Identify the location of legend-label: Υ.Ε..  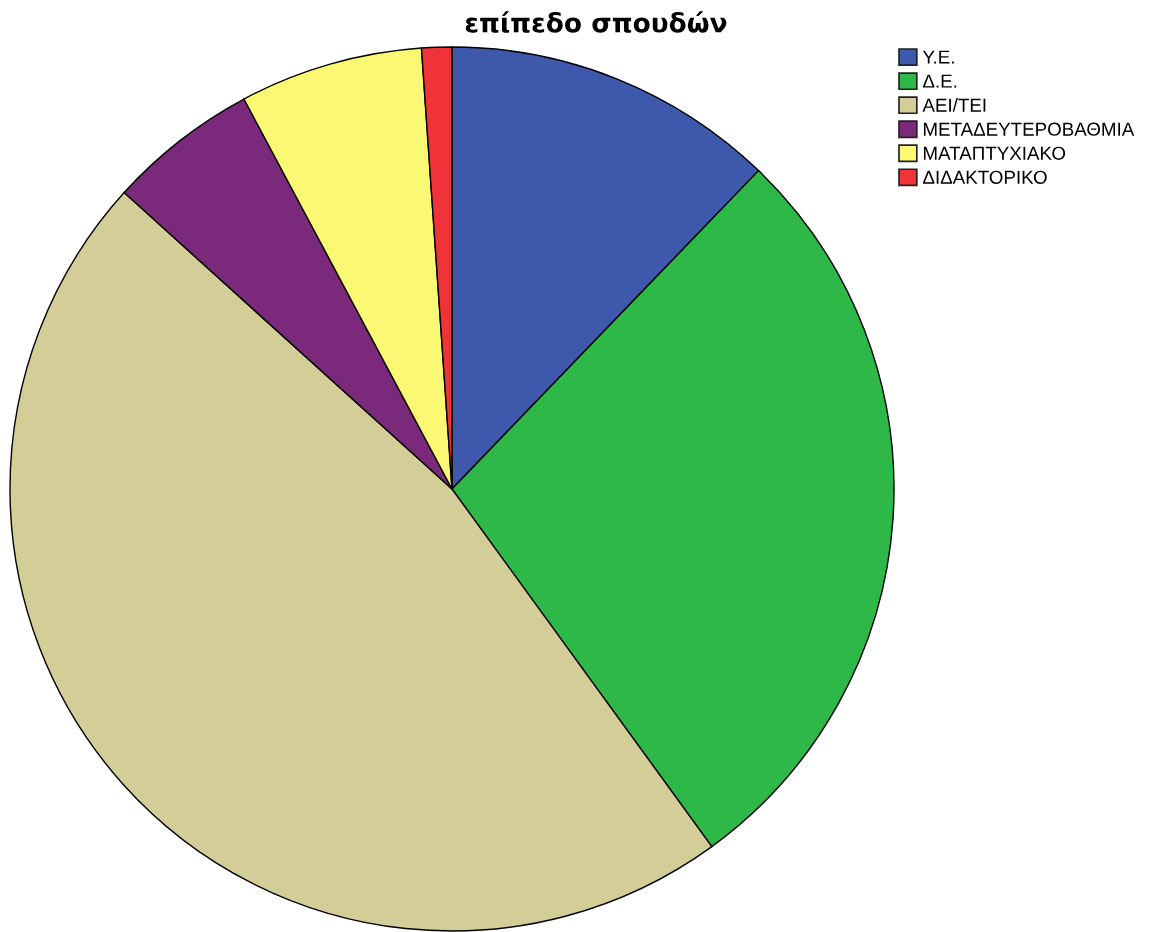
(938, 57).